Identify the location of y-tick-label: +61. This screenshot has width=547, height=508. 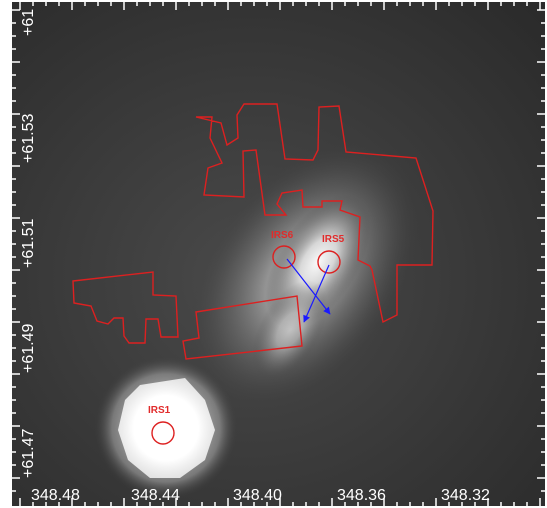
(28, 22).